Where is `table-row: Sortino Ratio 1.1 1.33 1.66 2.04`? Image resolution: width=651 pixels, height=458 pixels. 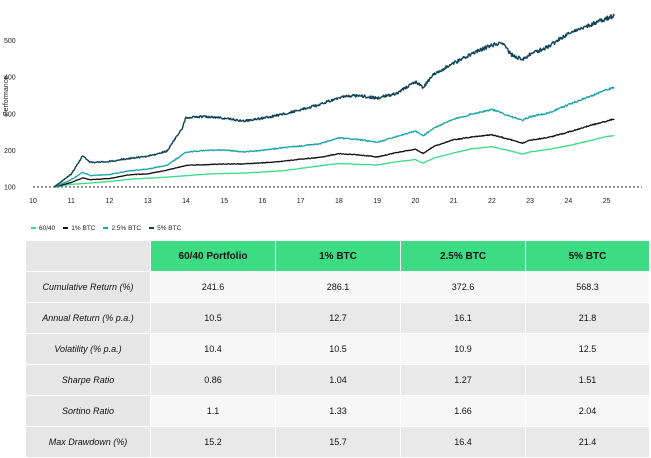
table-row: Sortino Ratio 1.1 1.33 1.66 2.04 is located at coordinates (337, 411).